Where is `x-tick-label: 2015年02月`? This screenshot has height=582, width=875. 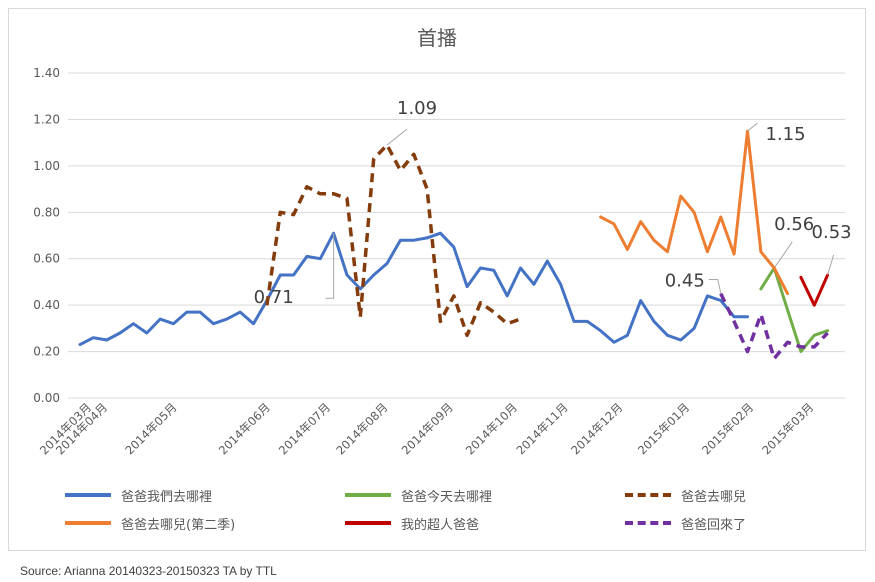
x-tick-label: 2015年02月 is located at coordinates (727, 428).